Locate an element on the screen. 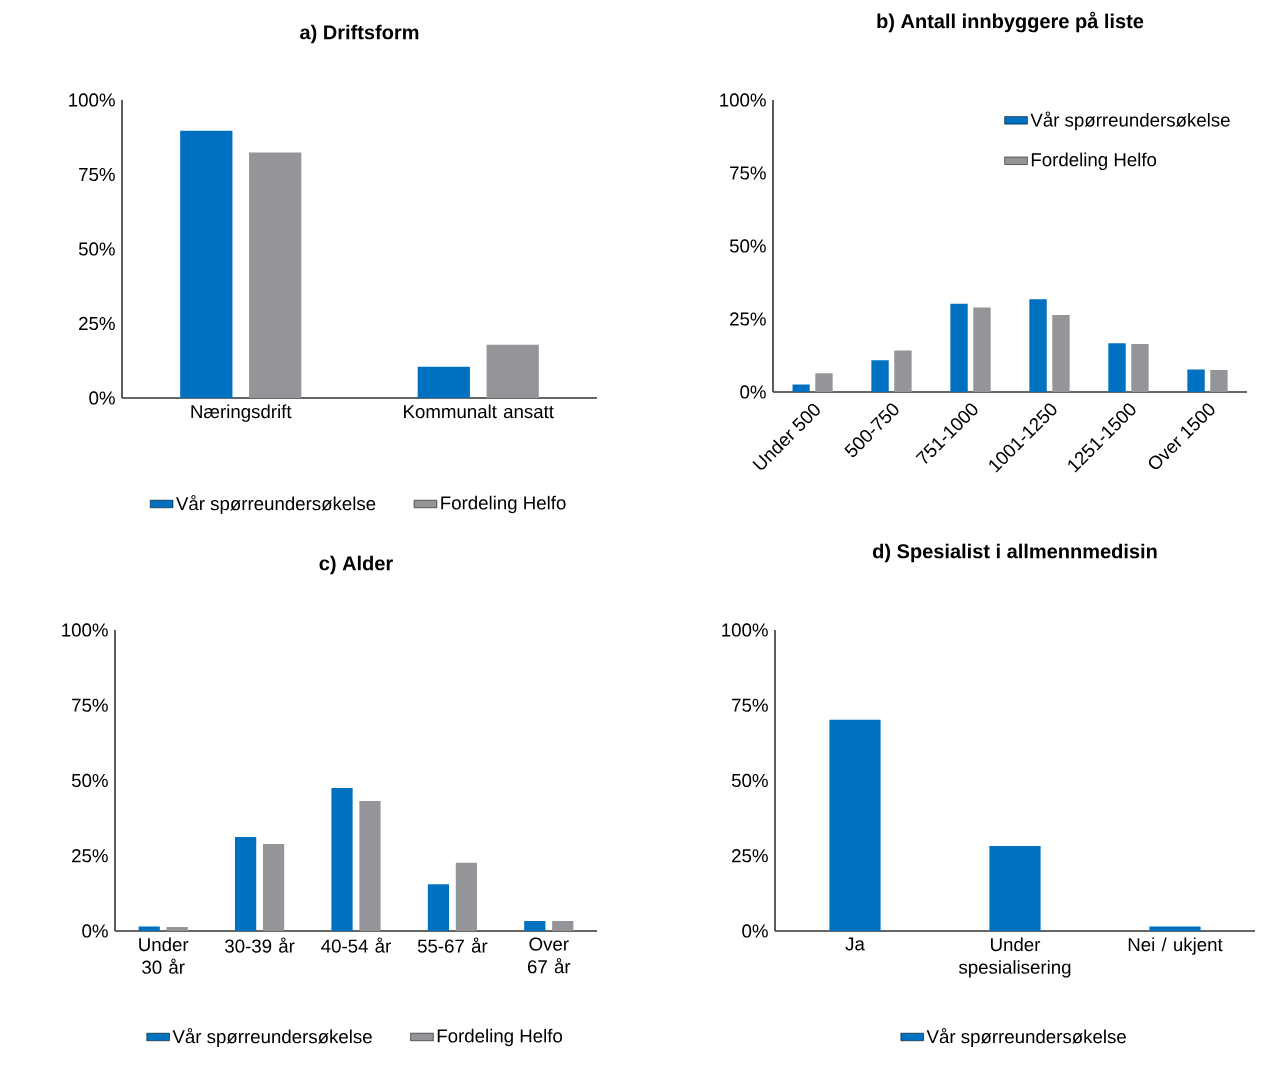 This screenshot has width=1283, height=1068. chart-title: a) Driftsform is located at coordinates (359, 34).